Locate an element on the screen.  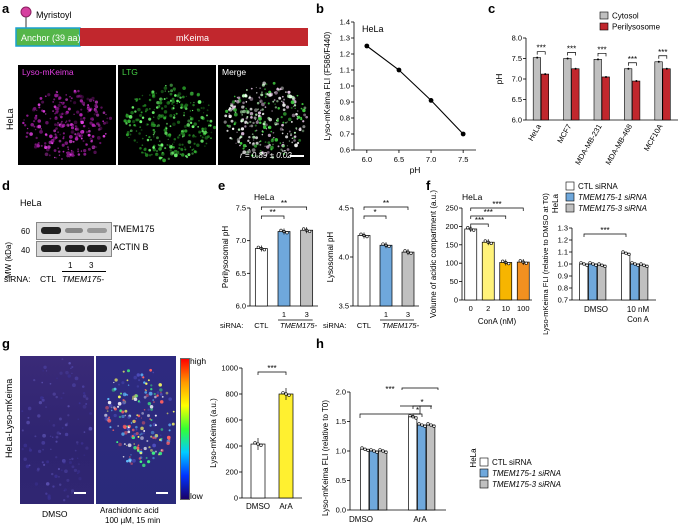
b-y-tick-label: 1.1 is located at coordinates (345, 70).